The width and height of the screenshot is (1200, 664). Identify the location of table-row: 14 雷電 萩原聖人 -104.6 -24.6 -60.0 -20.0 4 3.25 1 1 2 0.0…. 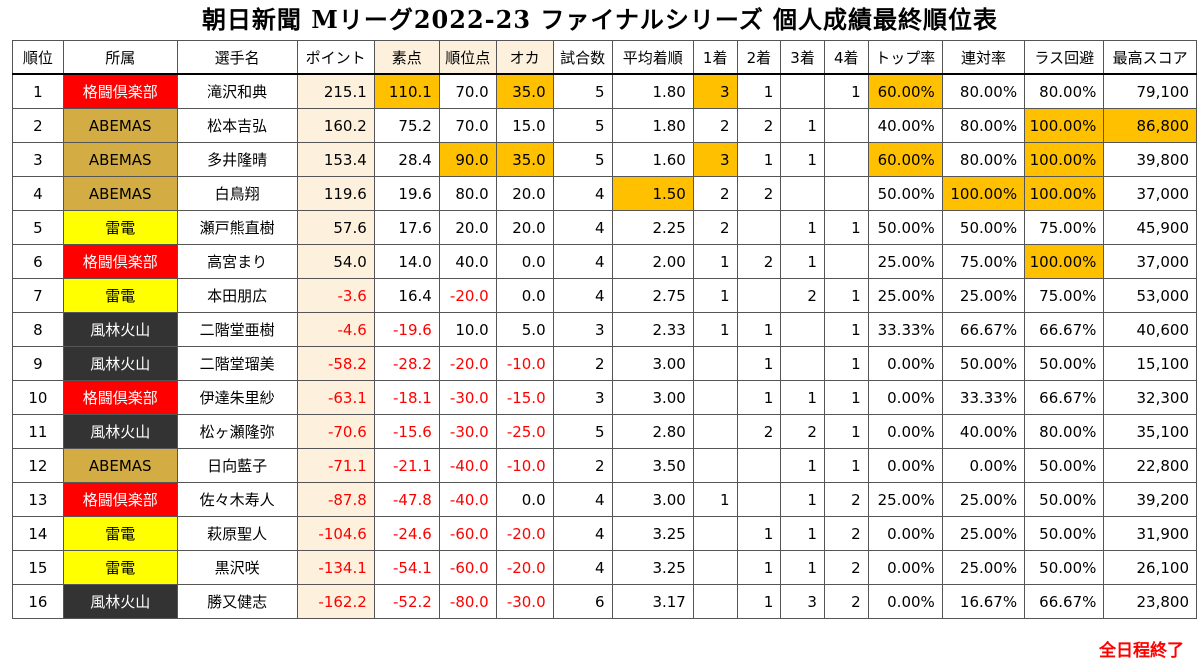
(604, 533).